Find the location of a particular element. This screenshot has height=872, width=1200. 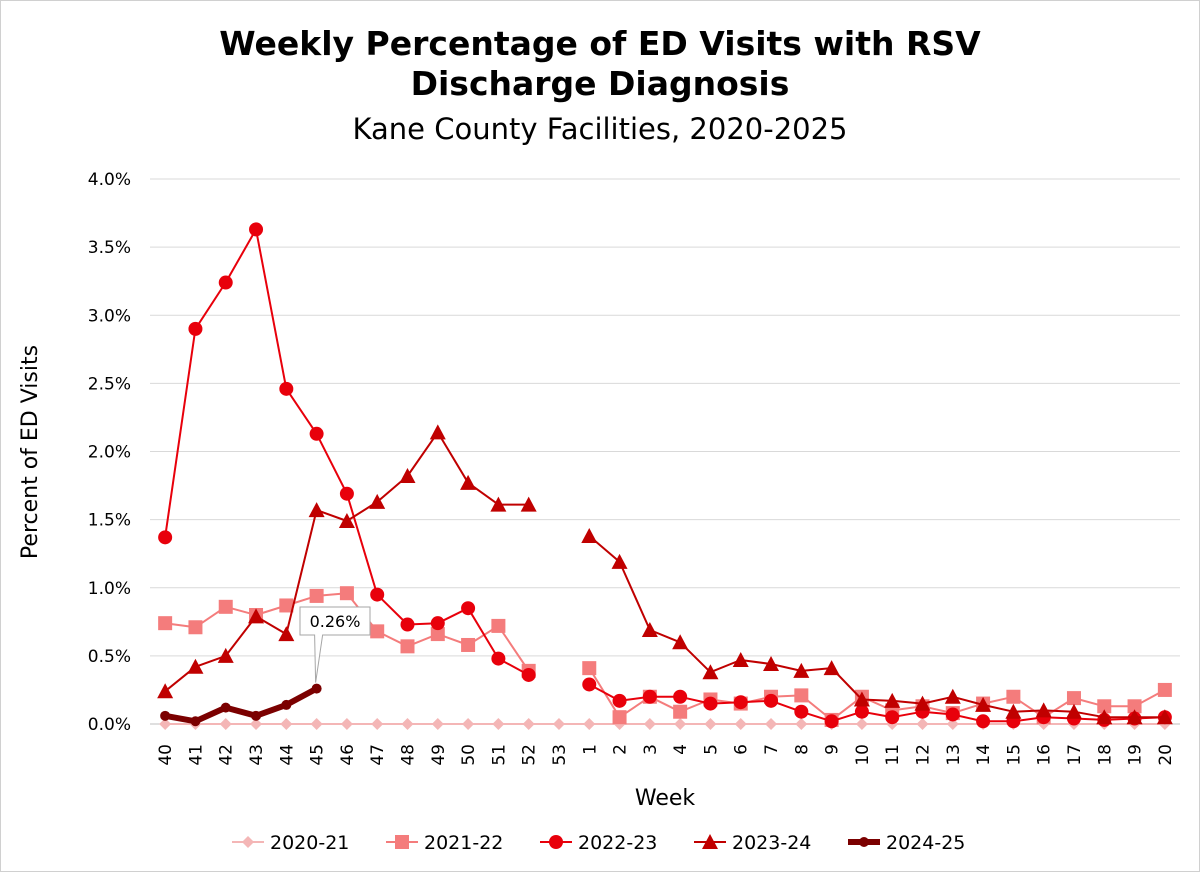

x-tick-label: 50 is located at coordinates (469, 755).